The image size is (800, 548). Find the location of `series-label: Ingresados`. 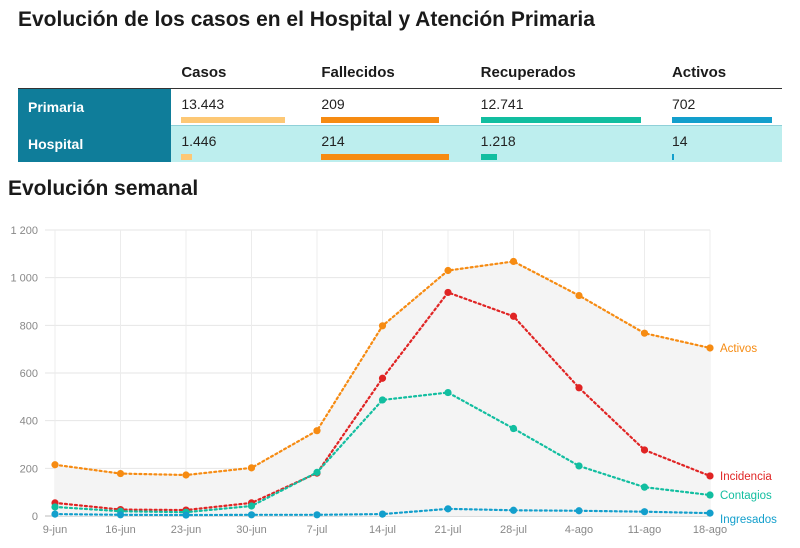

series-label: Ingresados is located at coordinates (748, 520).